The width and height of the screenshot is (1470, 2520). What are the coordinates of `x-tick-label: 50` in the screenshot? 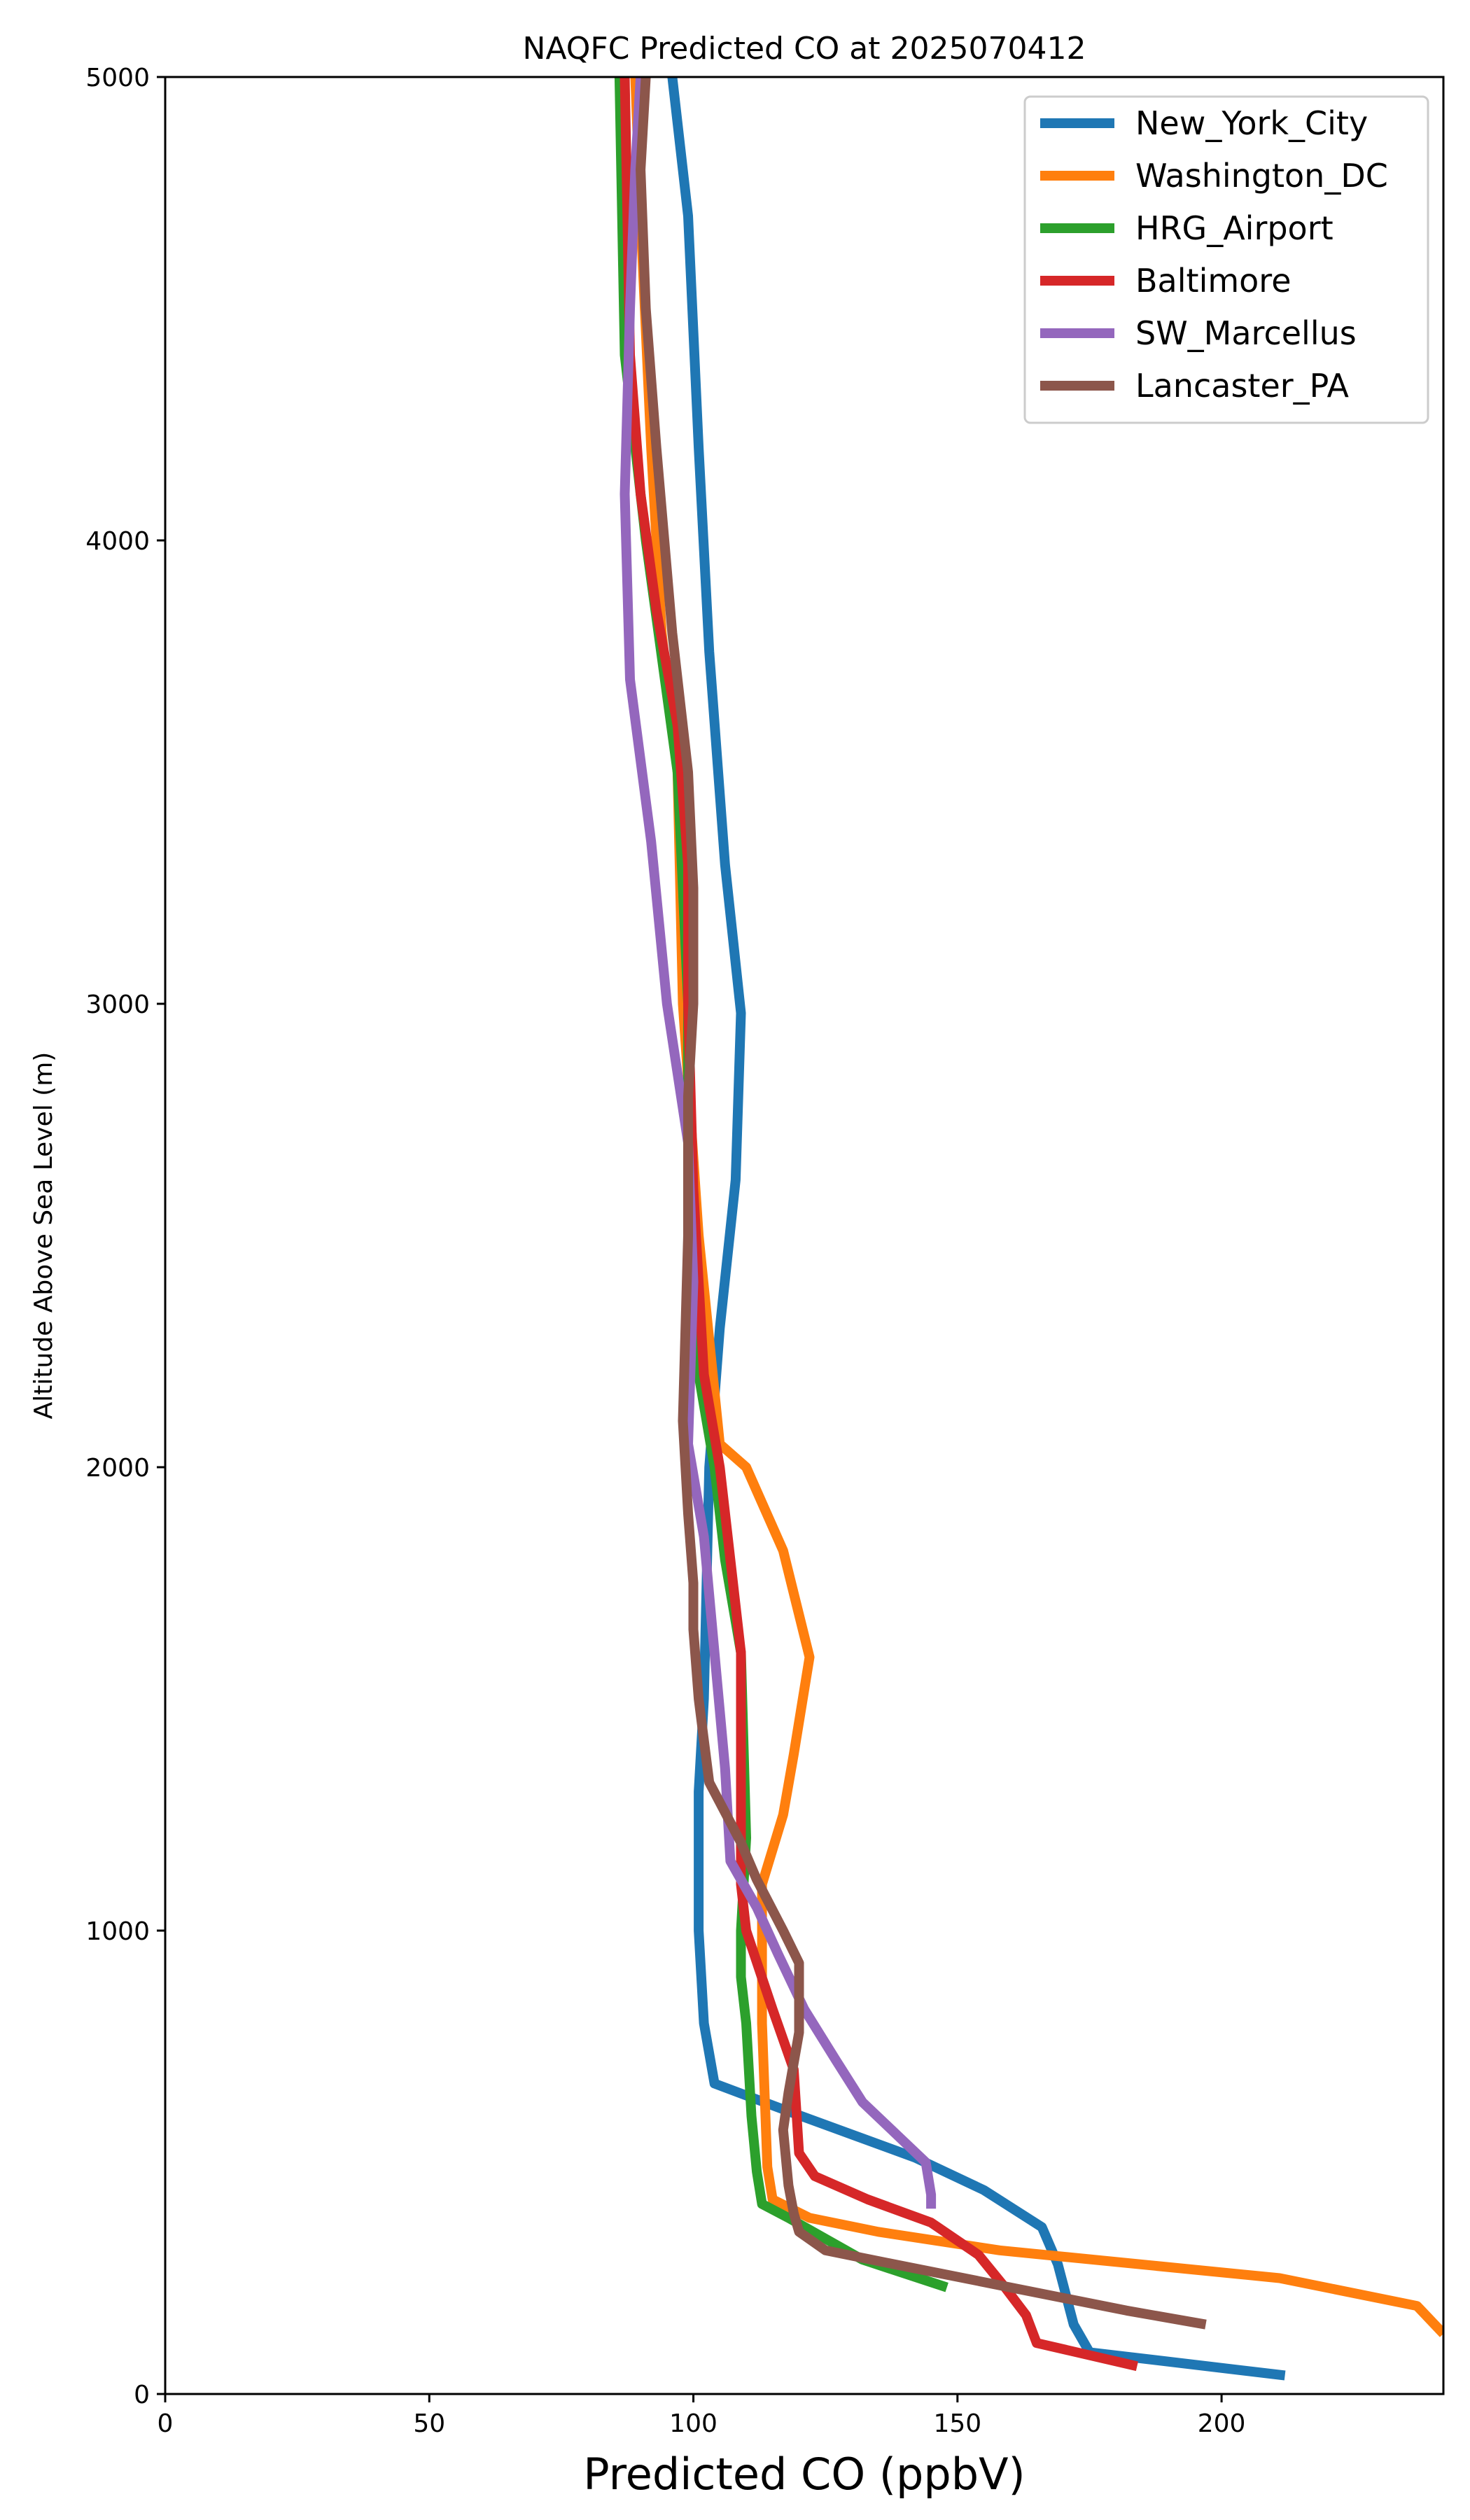 It's located at (429, 2423).